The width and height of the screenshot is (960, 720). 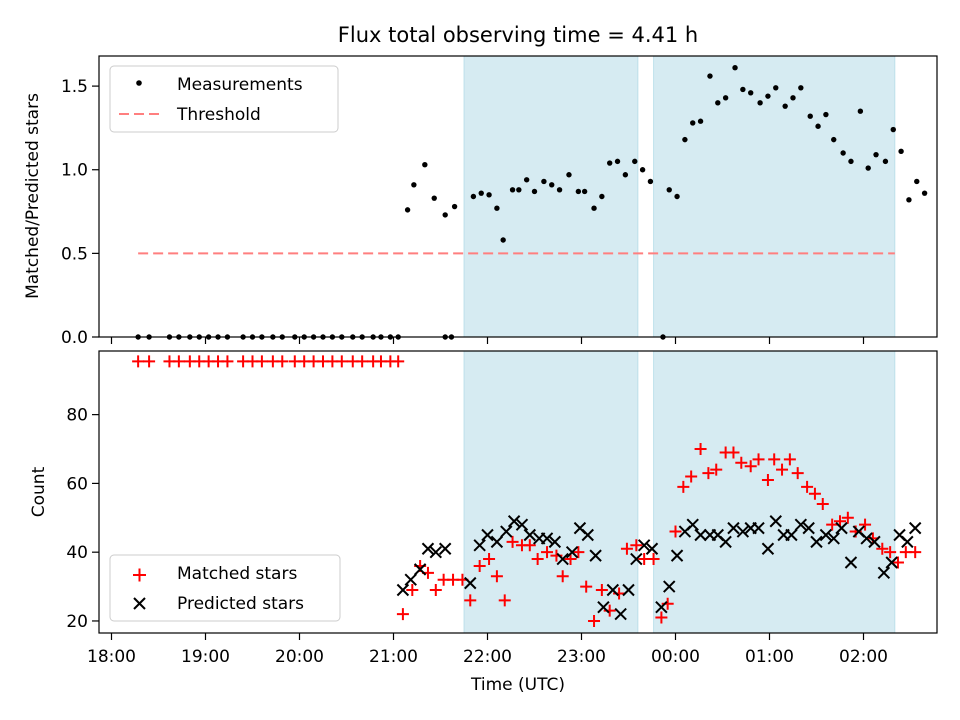 What do you see at coordinates (111, 657) in the screenshot?
I see `x-tick-label: 18:00` at bounding box center [111, 657].